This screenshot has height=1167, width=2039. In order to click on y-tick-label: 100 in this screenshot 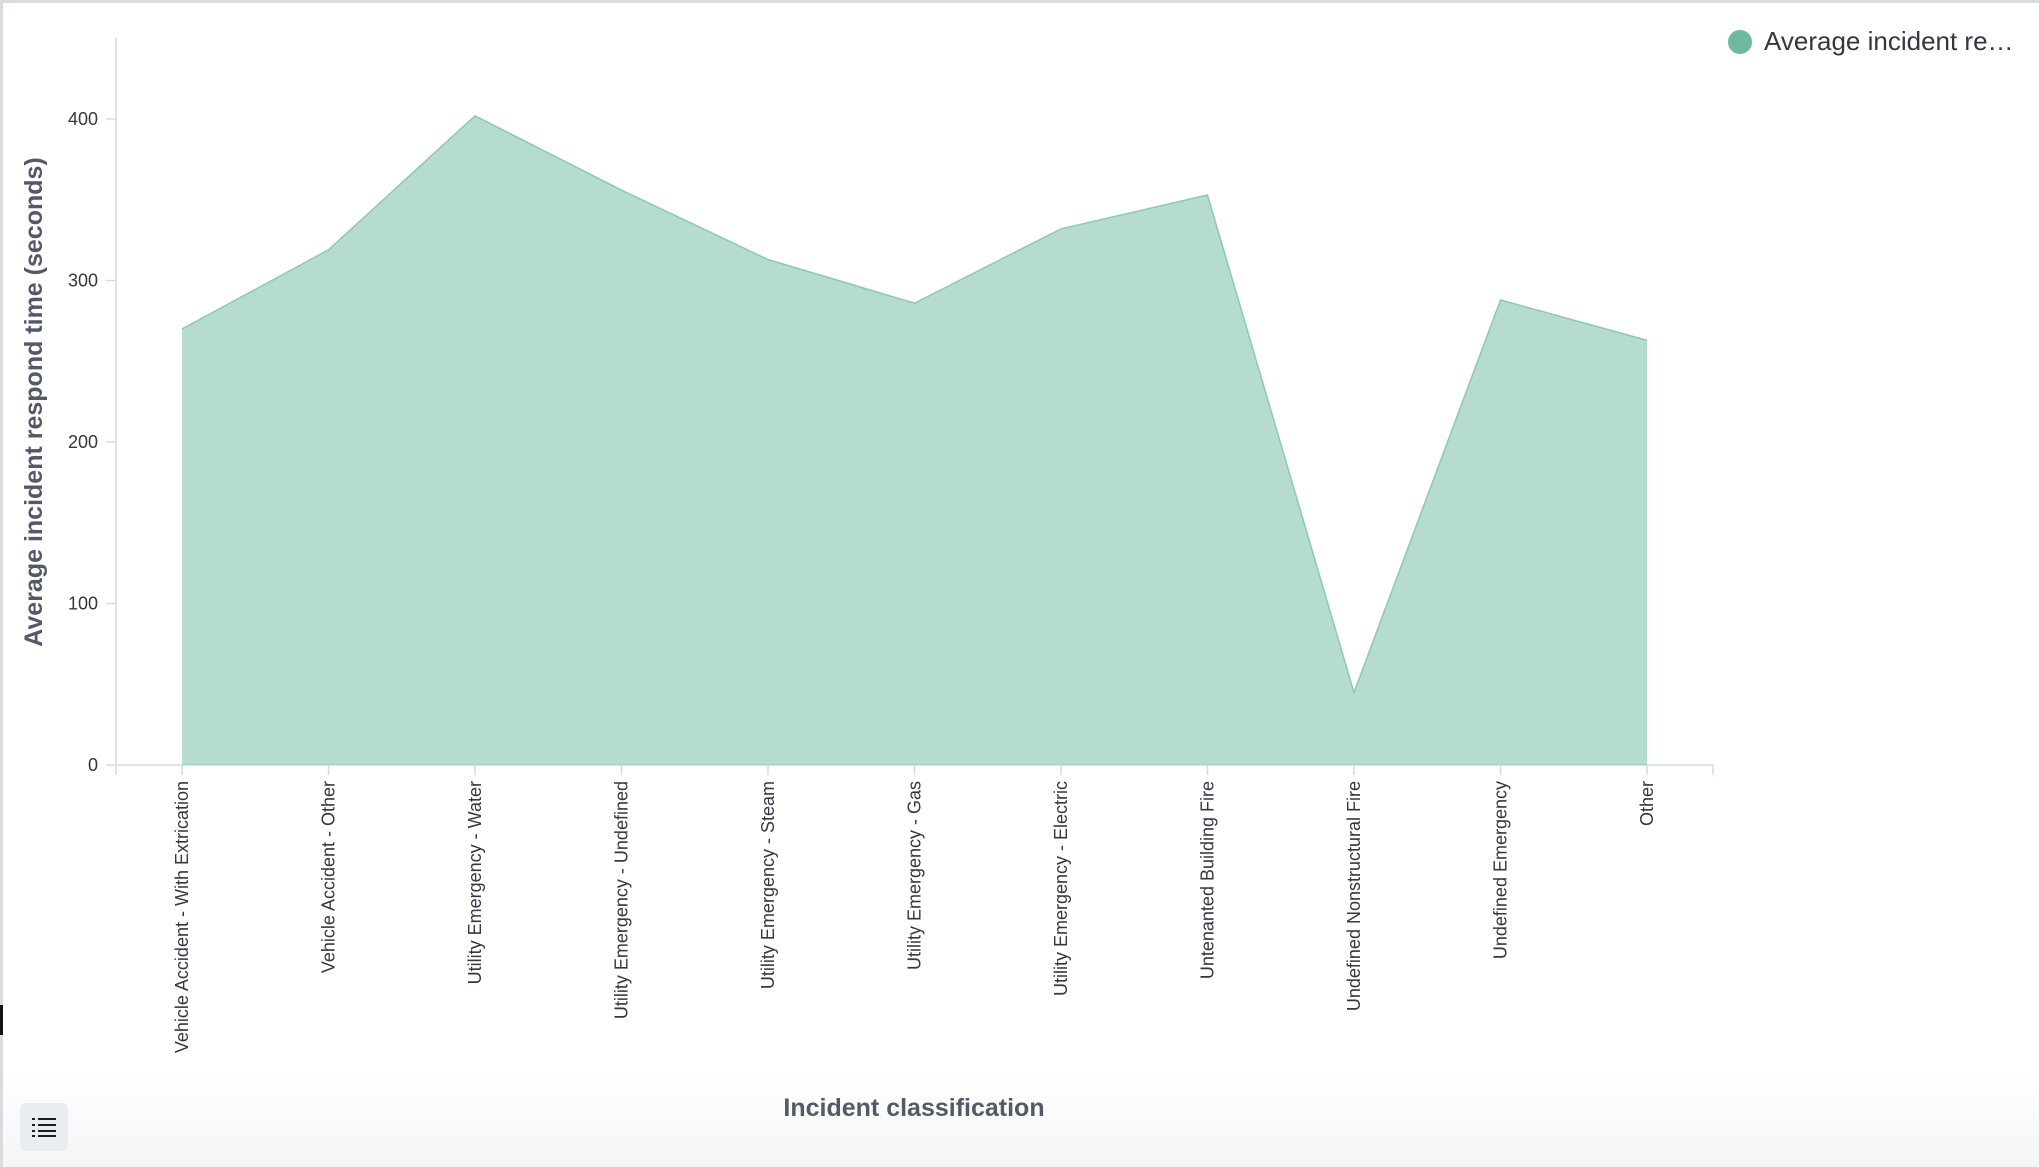, I will do `click(83, 604)`.